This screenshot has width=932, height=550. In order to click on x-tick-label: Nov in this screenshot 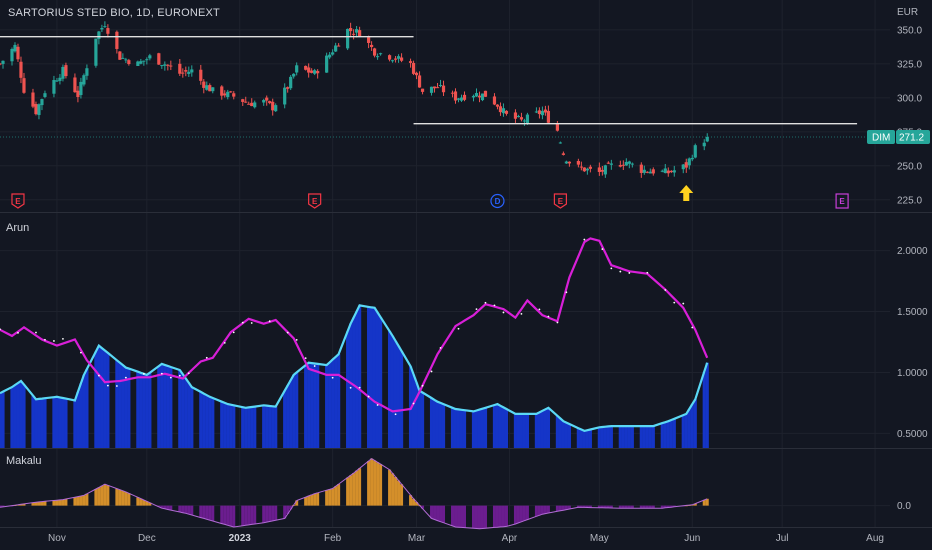, I will do `click(57, 538)`.